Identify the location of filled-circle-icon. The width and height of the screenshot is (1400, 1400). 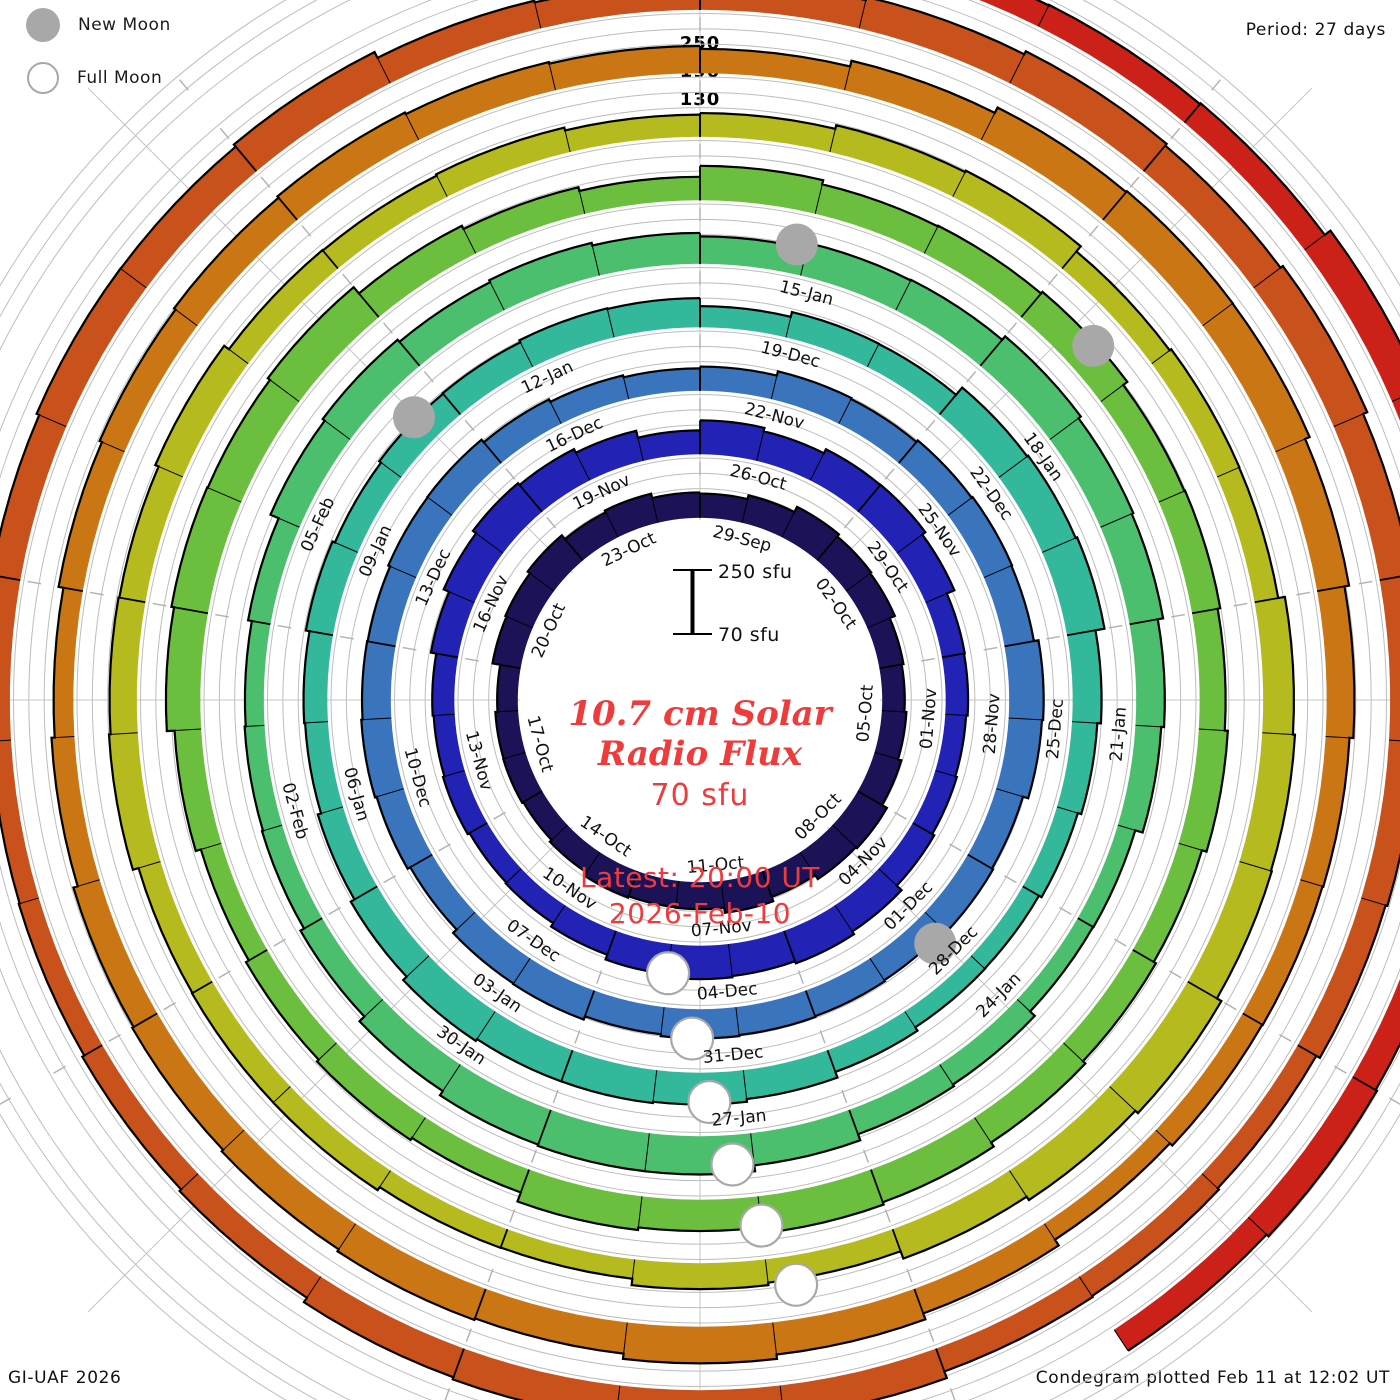
(43, 25).